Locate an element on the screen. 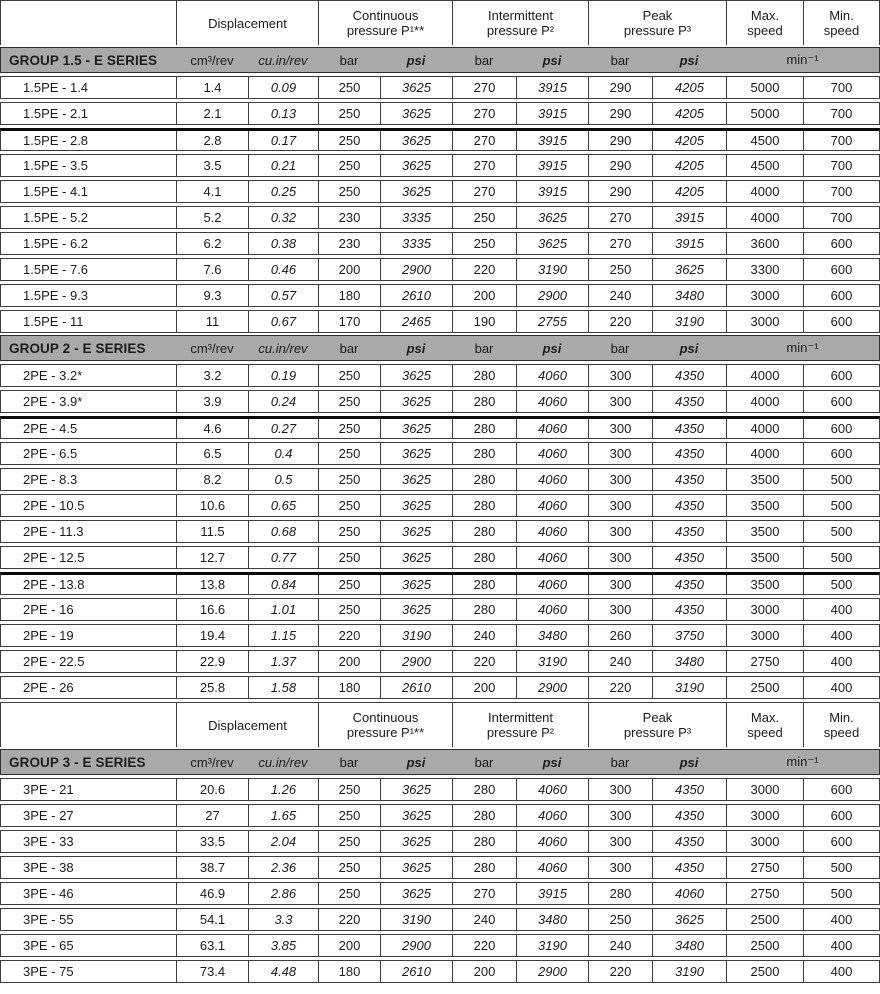 Image resolution: width=880 pixels, height=994 pixels. unit-cm3rev: cm³/rev is located at coordinates (212, 60).